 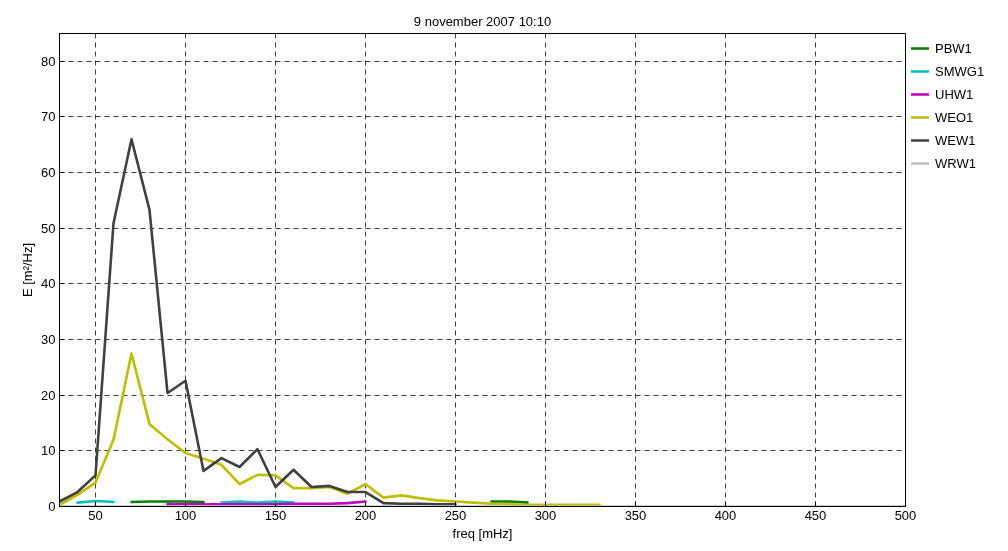 What do you see at coordinates (960, 71) in the screenshot?
I see `legend-label: SMWG1` at bounding box center [960, 71].